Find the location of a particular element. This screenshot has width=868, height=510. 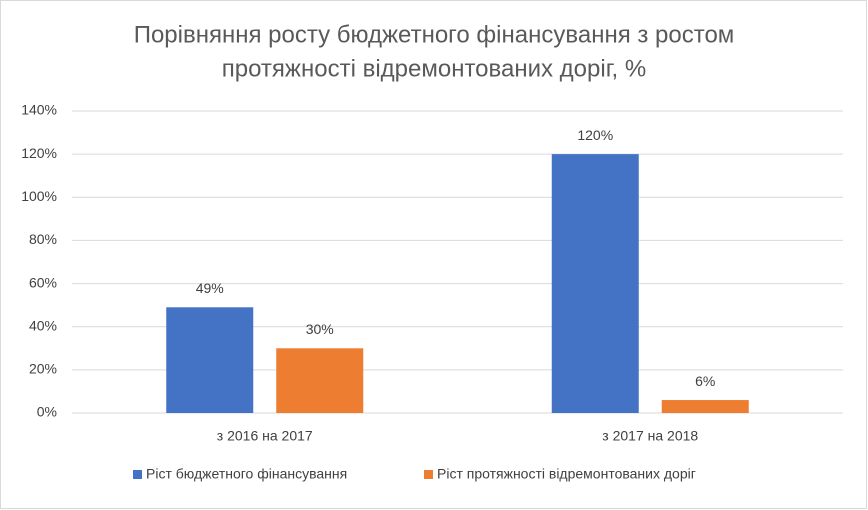

y-tick-label: 60% is located at coordinates (43, 282).